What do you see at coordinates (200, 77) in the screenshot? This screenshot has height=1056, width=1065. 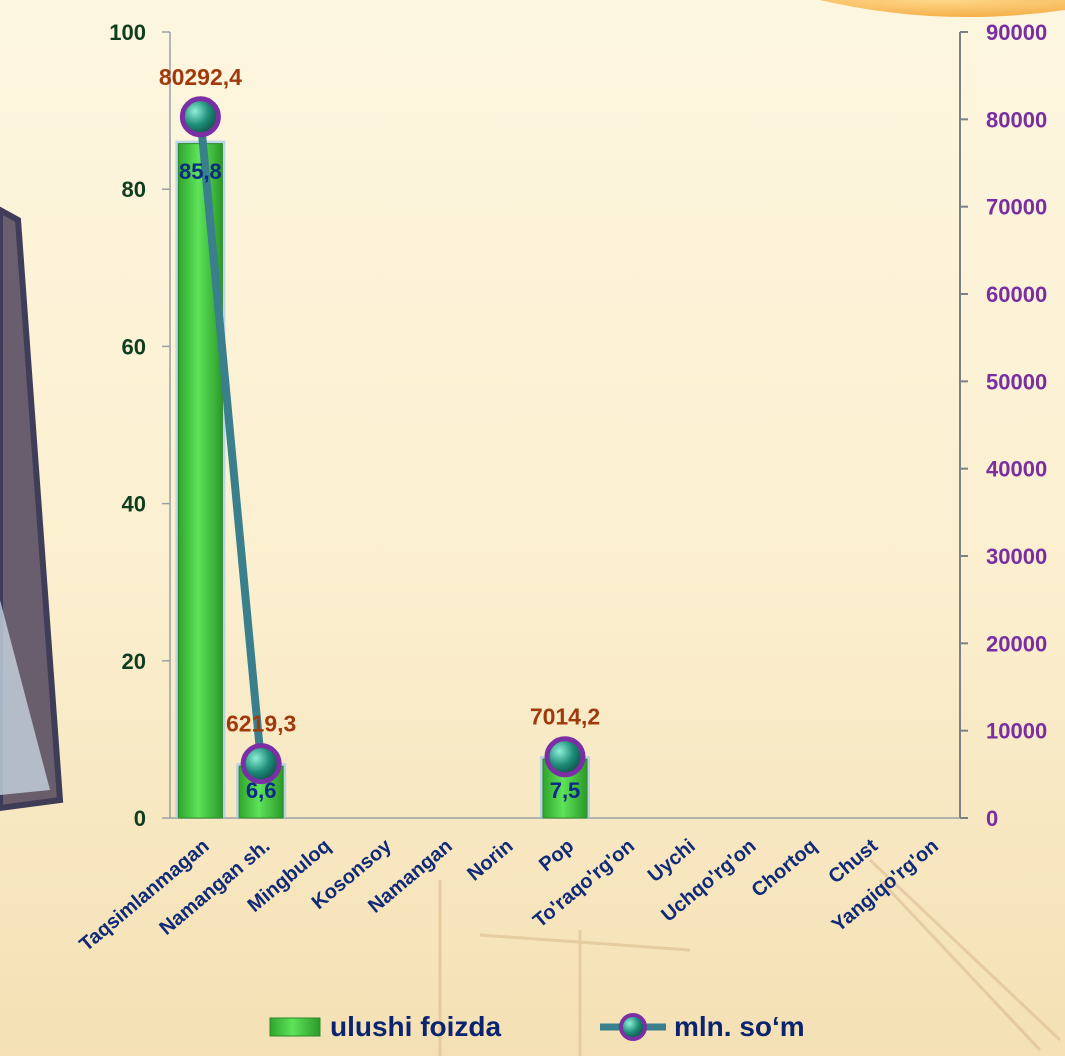 I see `line-value-label: 80292,4` at bounding box center [200, 77].